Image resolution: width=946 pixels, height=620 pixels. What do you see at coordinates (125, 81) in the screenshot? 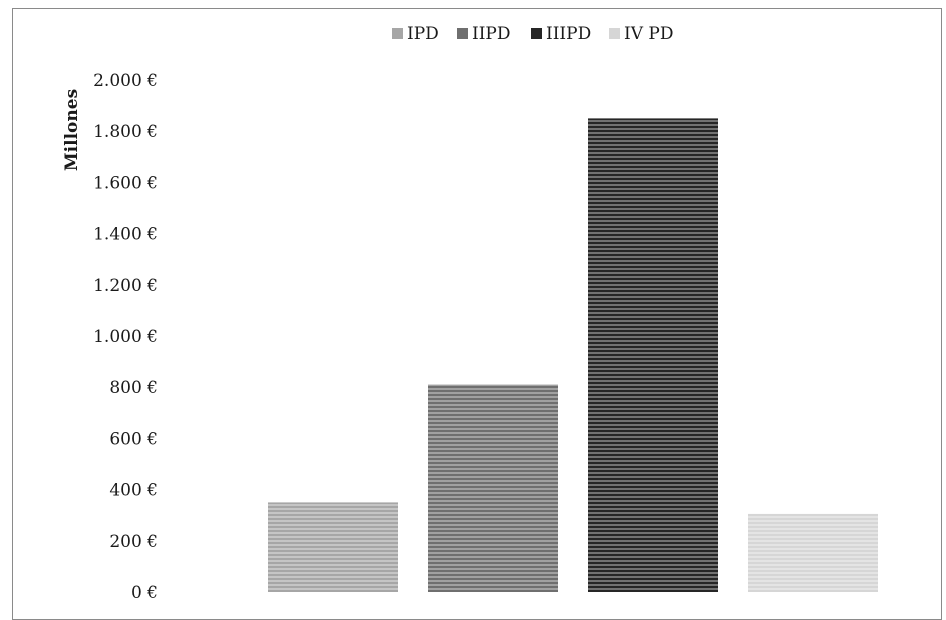
I see `y-tick-label: 2.000 €` at bounding box center [125, 81].